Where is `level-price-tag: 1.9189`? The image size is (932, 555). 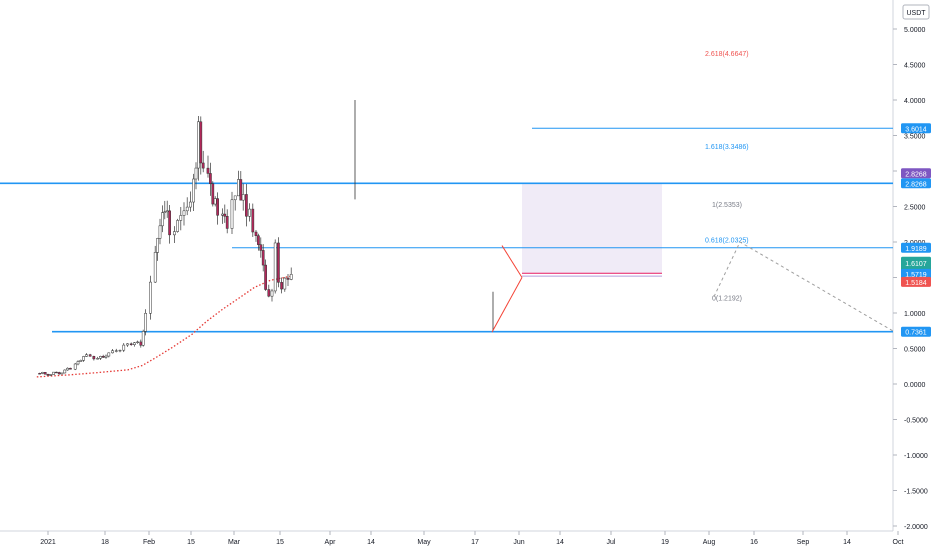 level-price-tag: 1.9189 is located at coordinates (916, 247).